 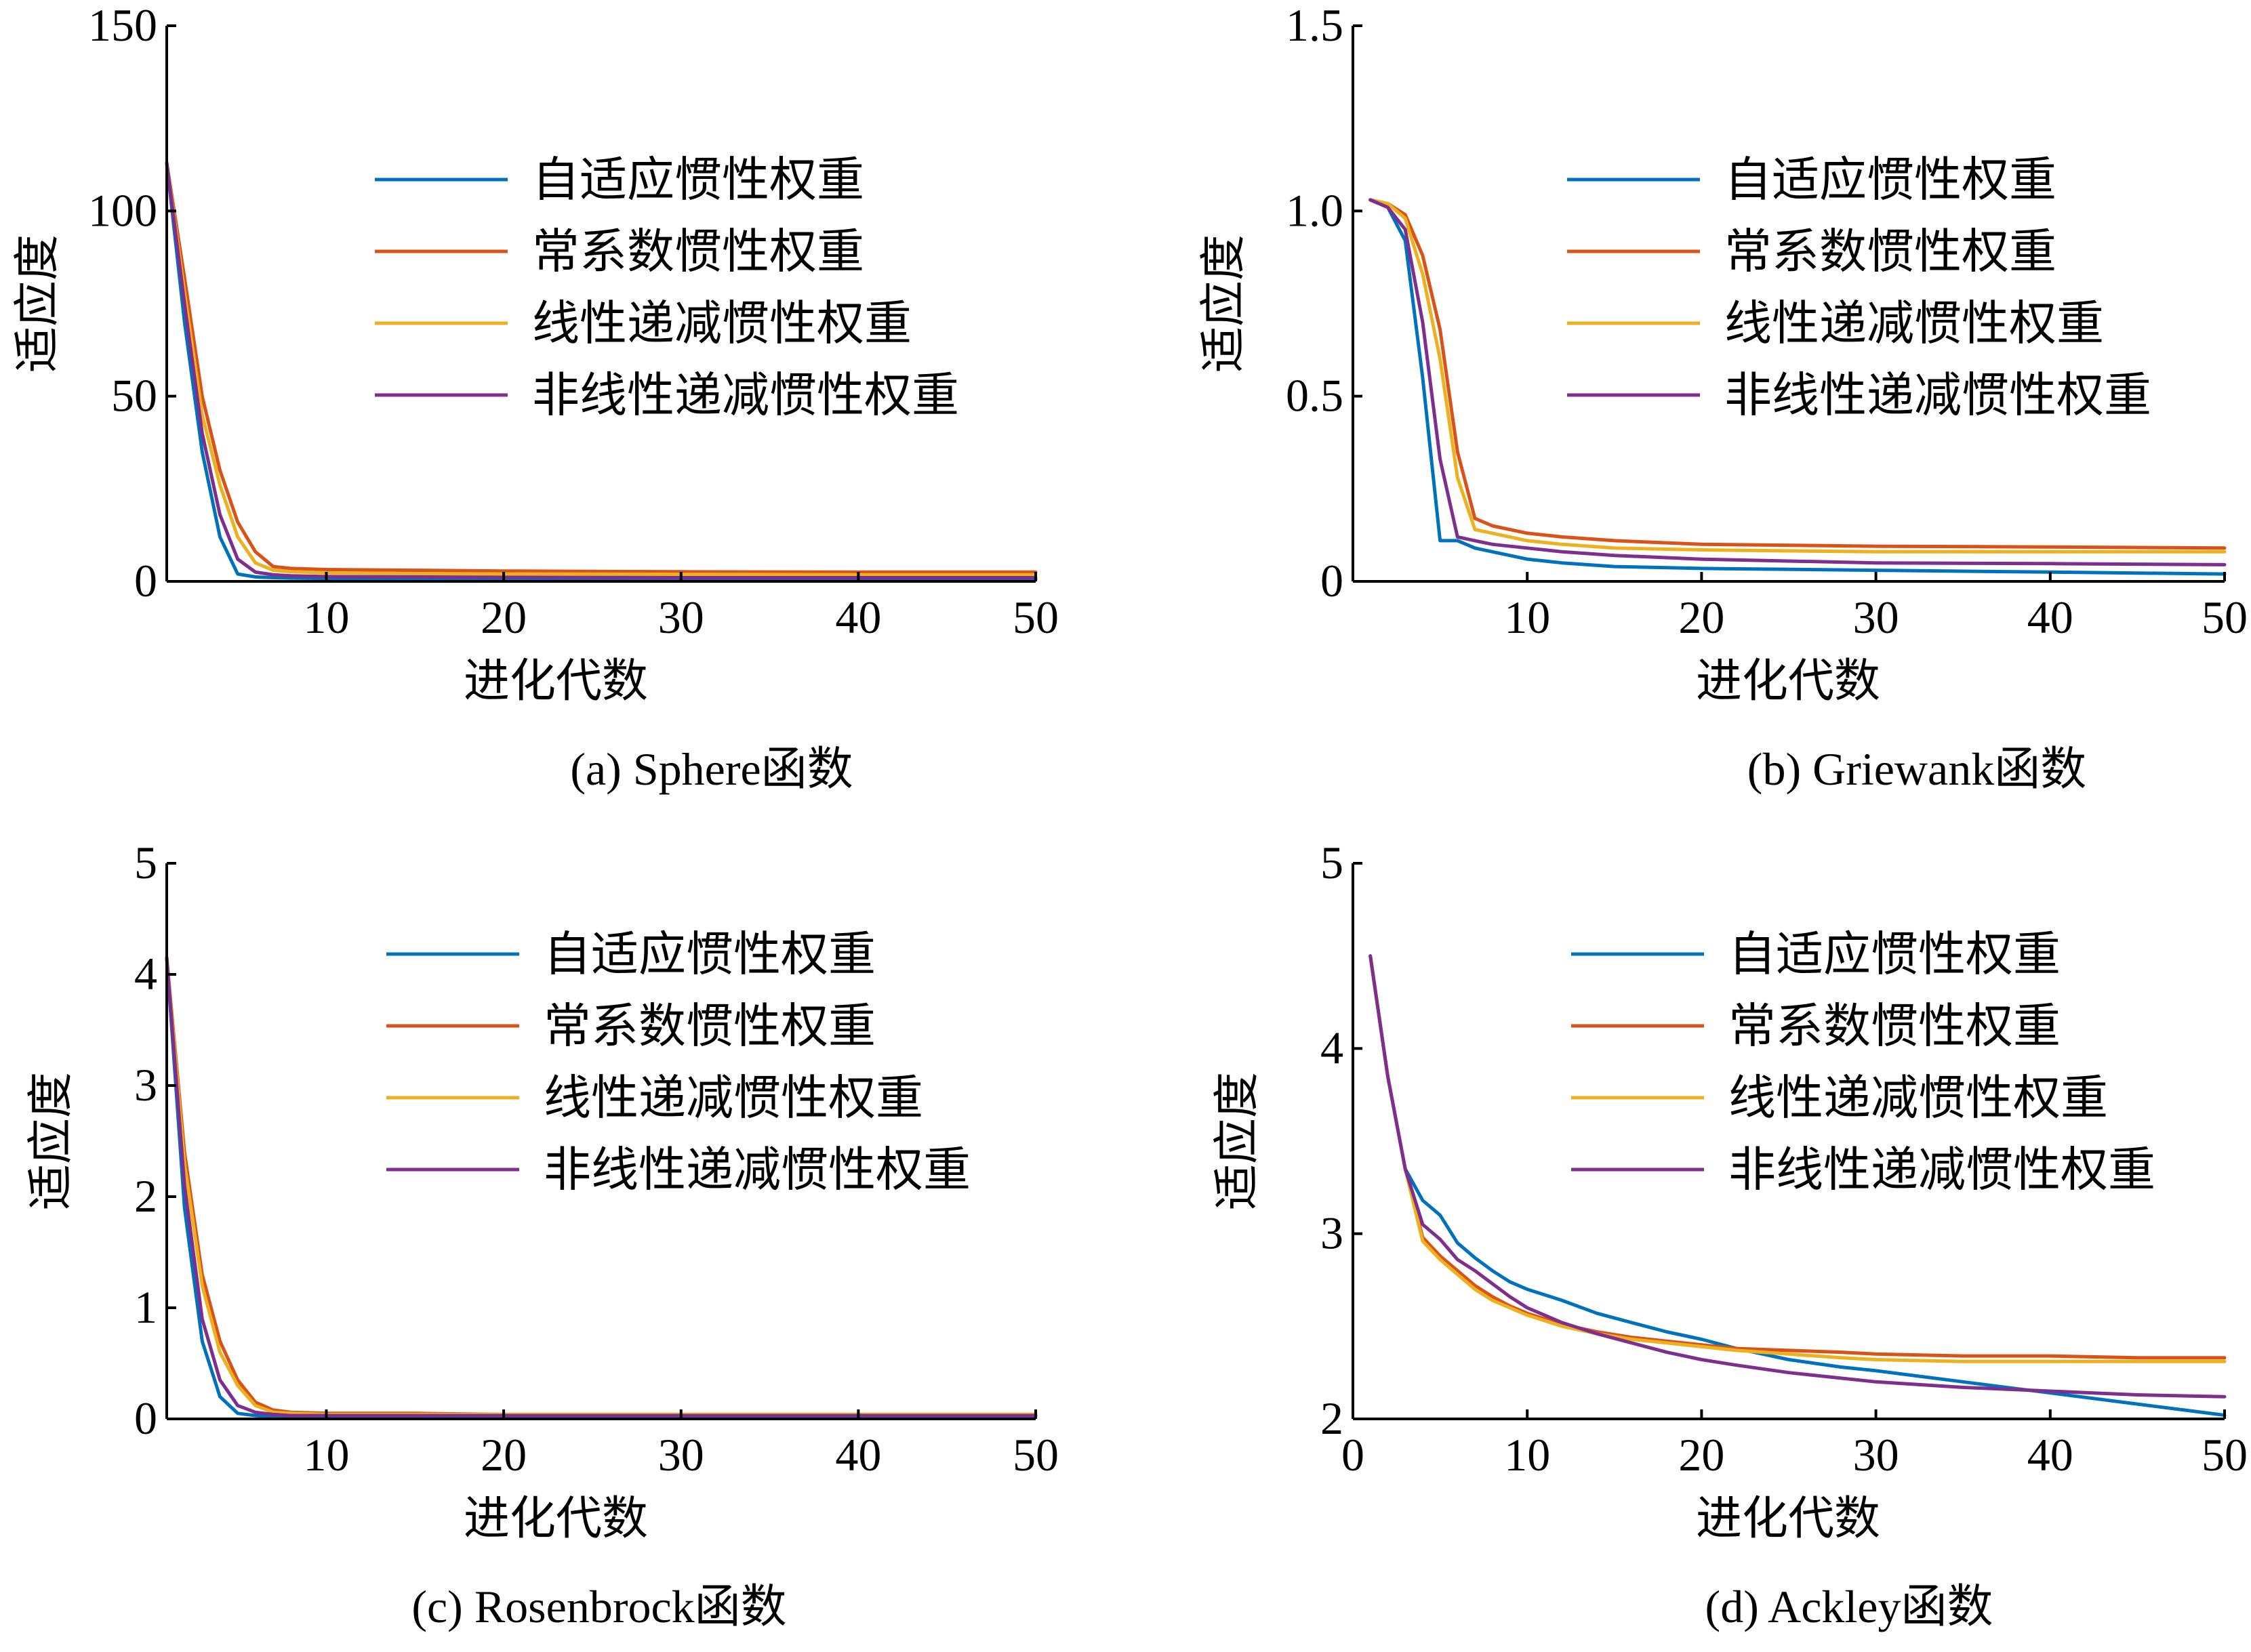 What do you see at coordinates (1314, 25) in the screenshot?
I see `y-tick-label: 1.5` at bounding box center [1314, 25].